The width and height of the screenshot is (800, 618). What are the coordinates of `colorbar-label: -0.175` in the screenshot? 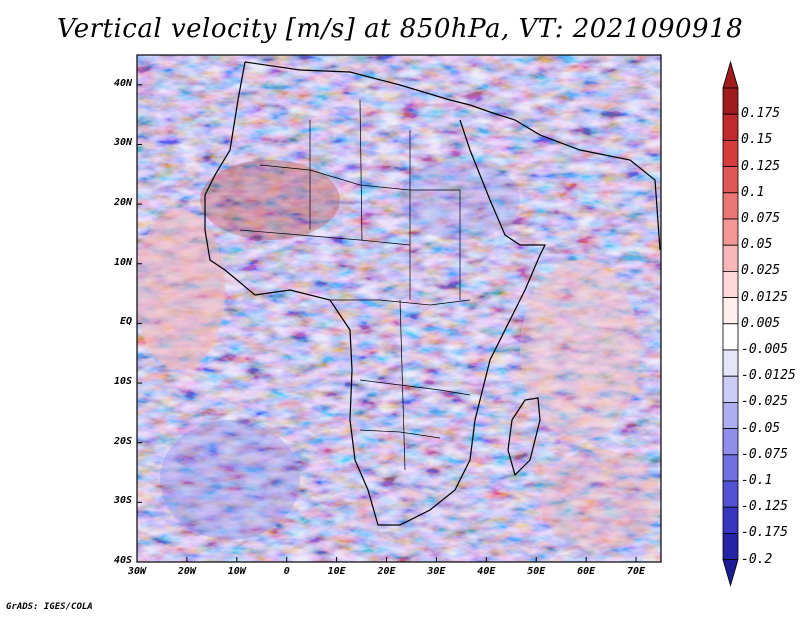 It's located at (764, 533).